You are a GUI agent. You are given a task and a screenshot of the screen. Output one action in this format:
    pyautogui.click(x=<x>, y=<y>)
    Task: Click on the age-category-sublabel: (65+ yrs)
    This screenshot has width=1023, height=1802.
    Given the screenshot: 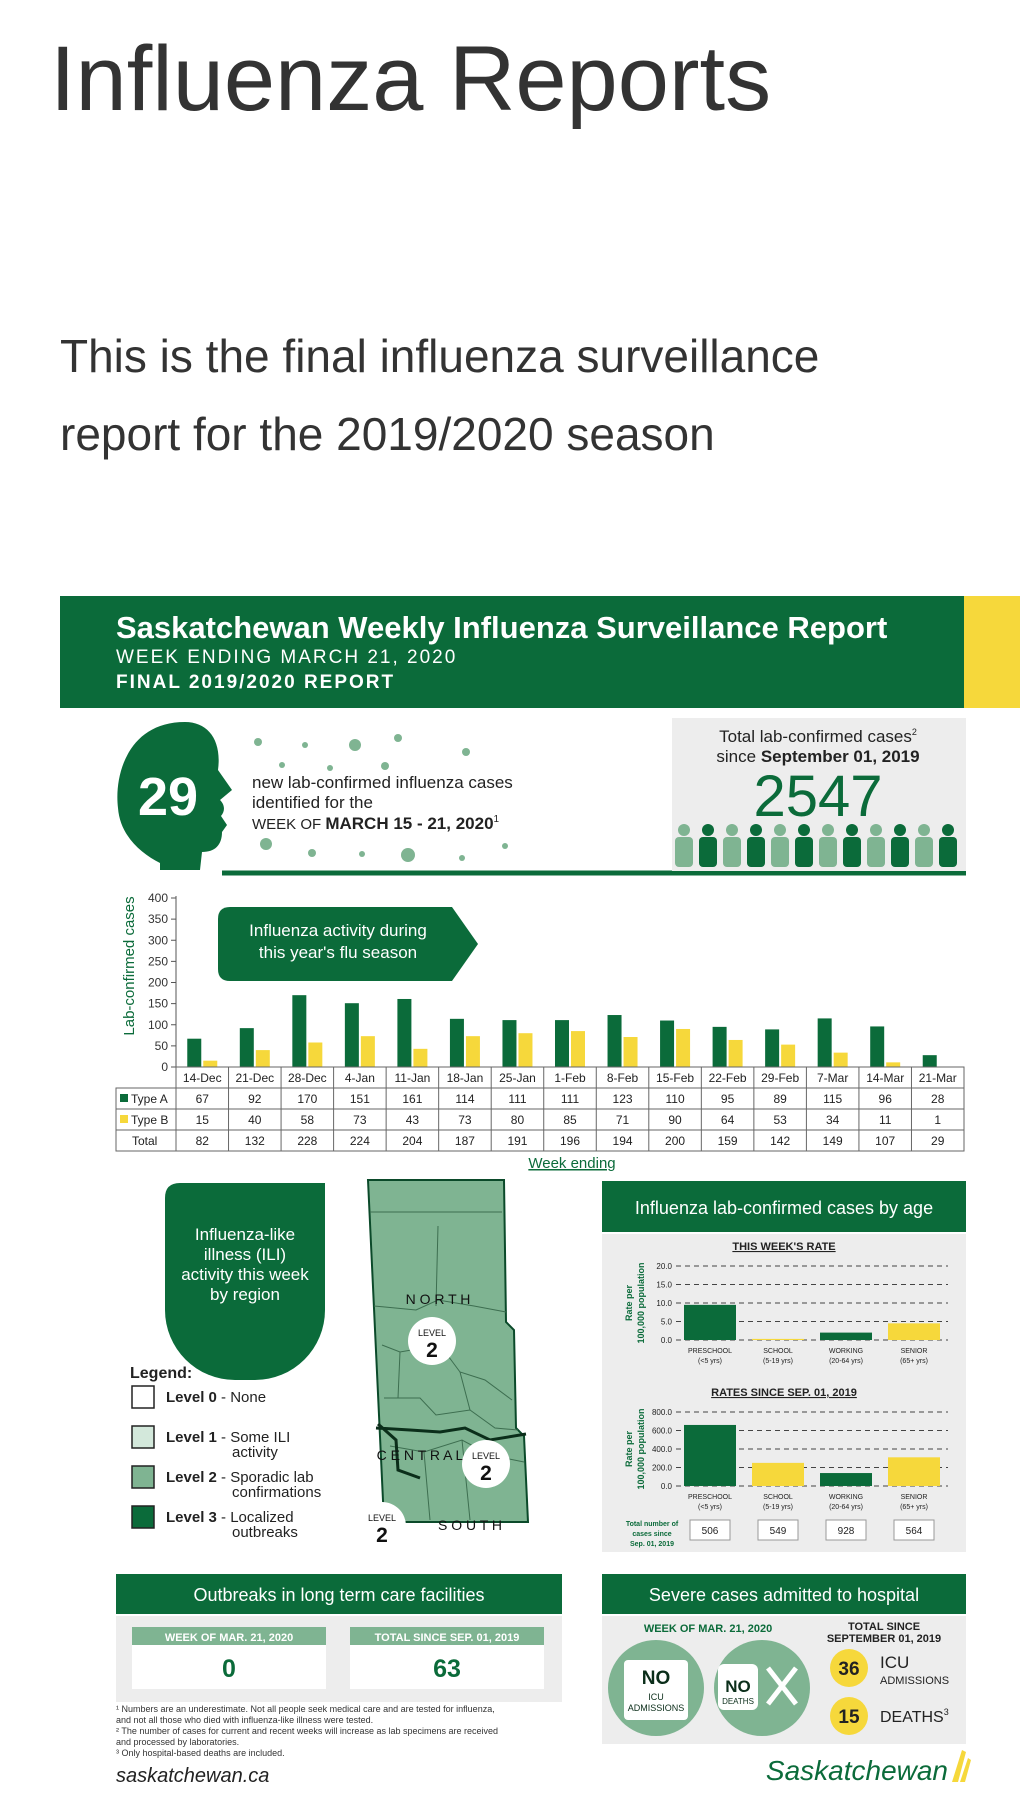 What is the action you would take?
    pyautogui.click(x=914, y=1361)
    